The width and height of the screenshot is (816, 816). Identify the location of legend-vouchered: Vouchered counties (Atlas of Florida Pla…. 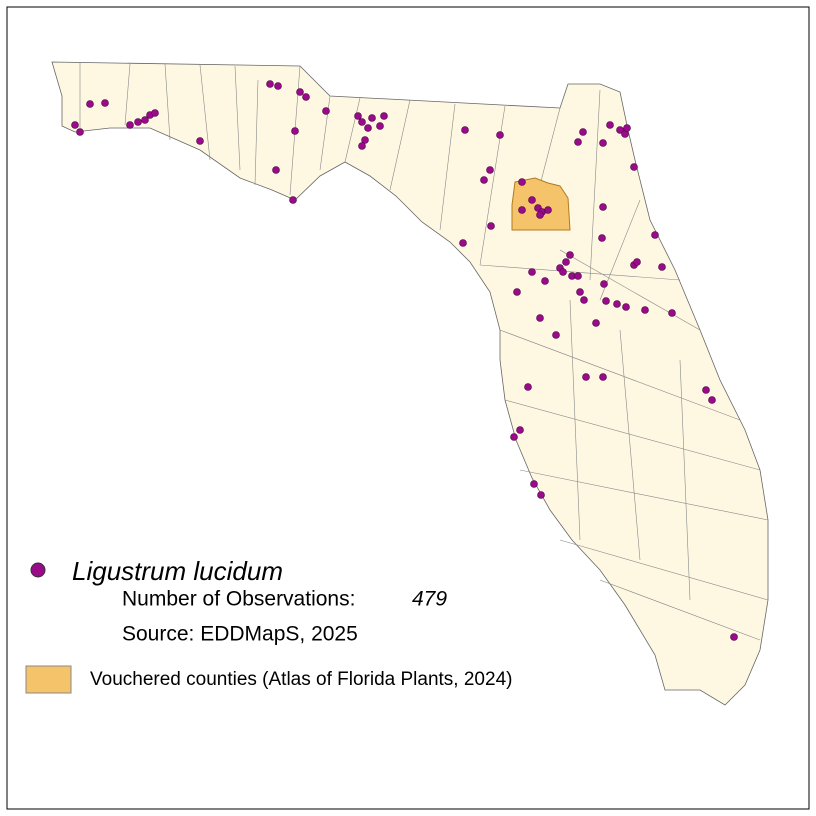
(301, 679).